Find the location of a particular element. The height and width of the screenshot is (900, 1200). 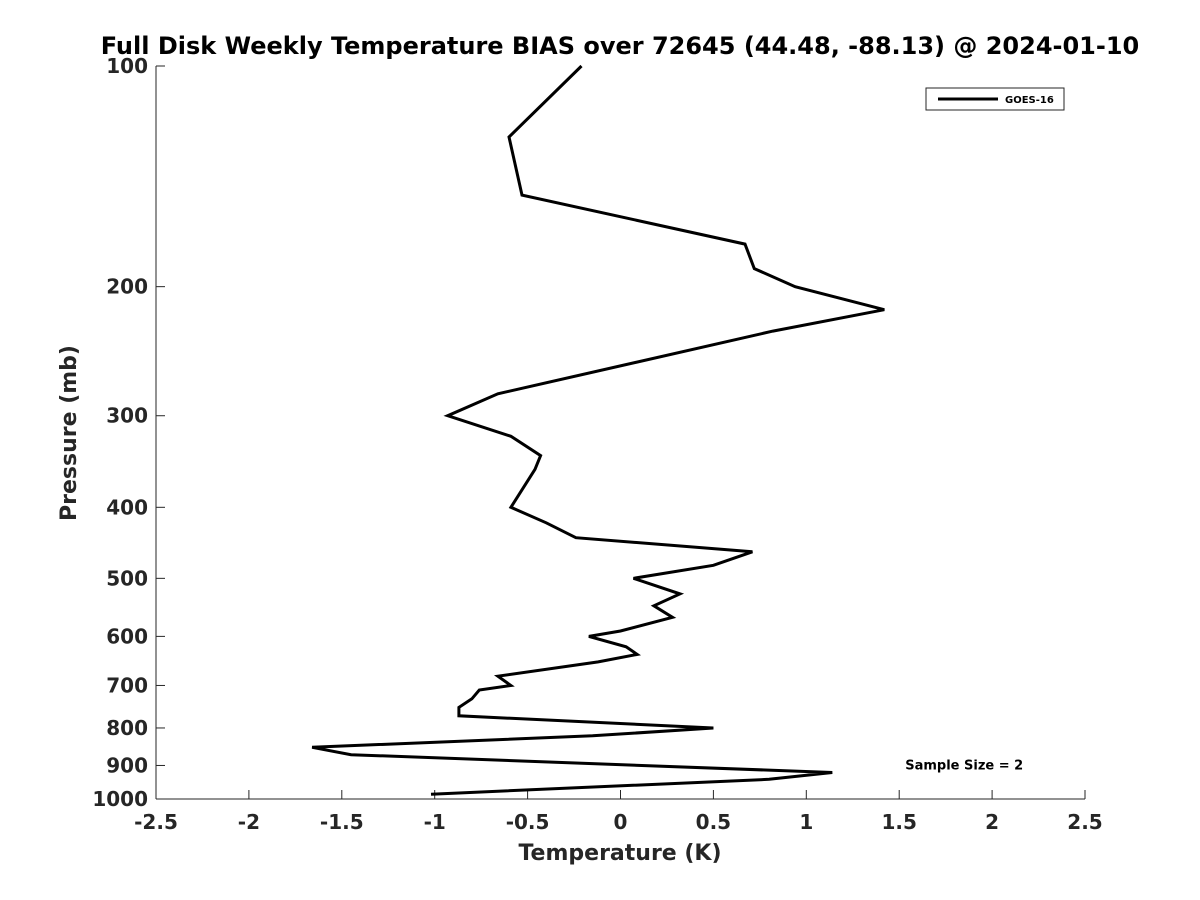

y-tick-label: 600 is located at coordinates (127, 636).